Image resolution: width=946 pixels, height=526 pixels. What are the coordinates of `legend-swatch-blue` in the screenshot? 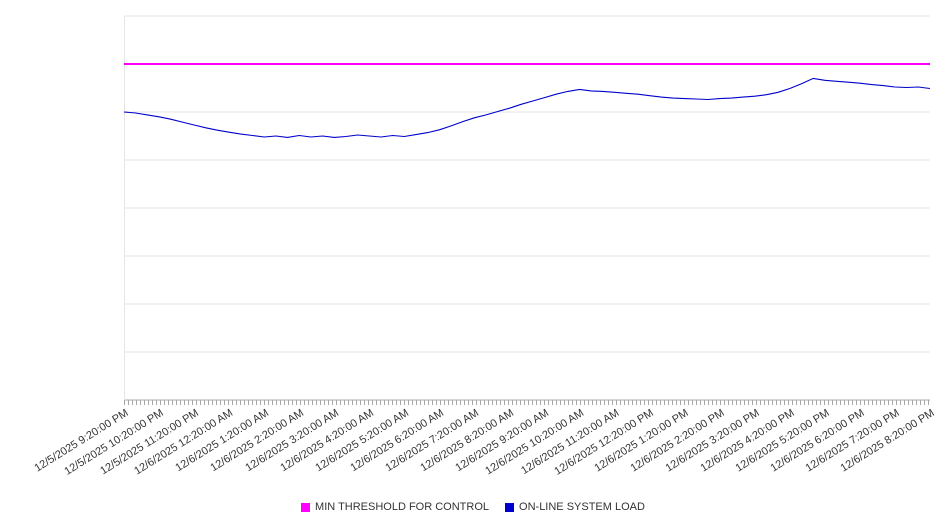 It's located at (510, 507).